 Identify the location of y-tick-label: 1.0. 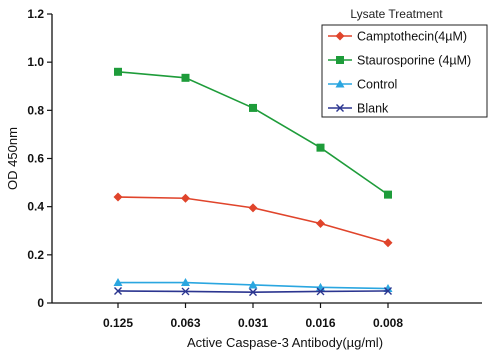
(35, 62).